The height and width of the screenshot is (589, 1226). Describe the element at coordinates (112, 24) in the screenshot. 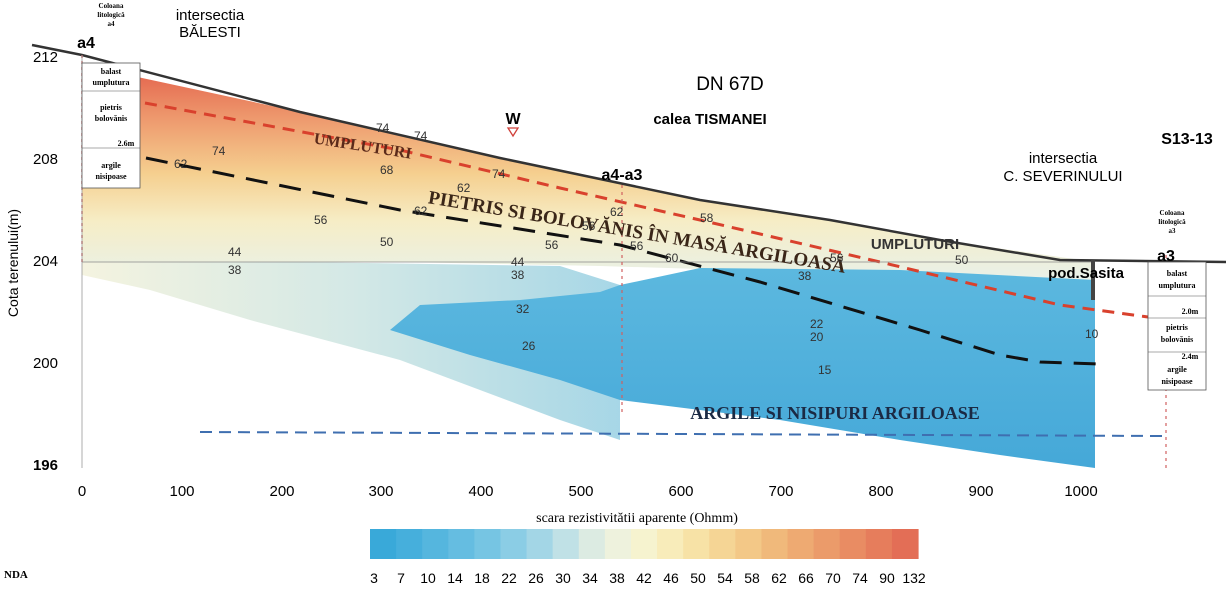

I see `column-title-line: a4` at that location.